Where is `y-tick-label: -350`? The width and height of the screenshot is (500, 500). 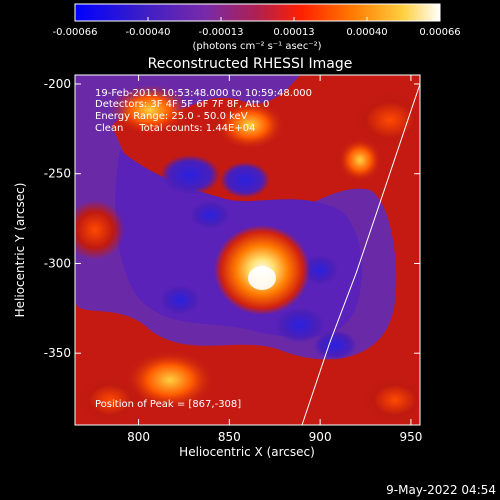
y-tick-label: -350 is located at coordinates (57, 353).